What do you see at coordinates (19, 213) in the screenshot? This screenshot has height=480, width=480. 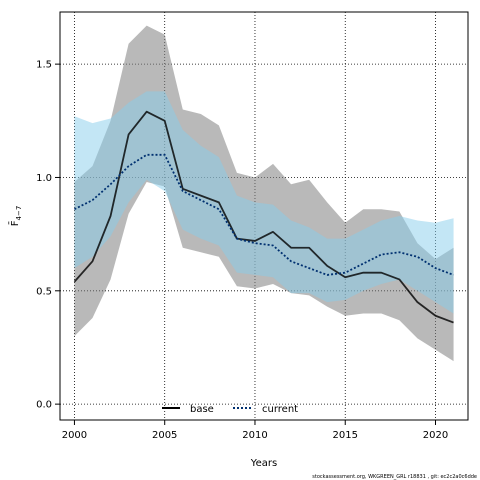 I see `y-axis-title-subscript: 4−7` at bounding box center [19, 213].